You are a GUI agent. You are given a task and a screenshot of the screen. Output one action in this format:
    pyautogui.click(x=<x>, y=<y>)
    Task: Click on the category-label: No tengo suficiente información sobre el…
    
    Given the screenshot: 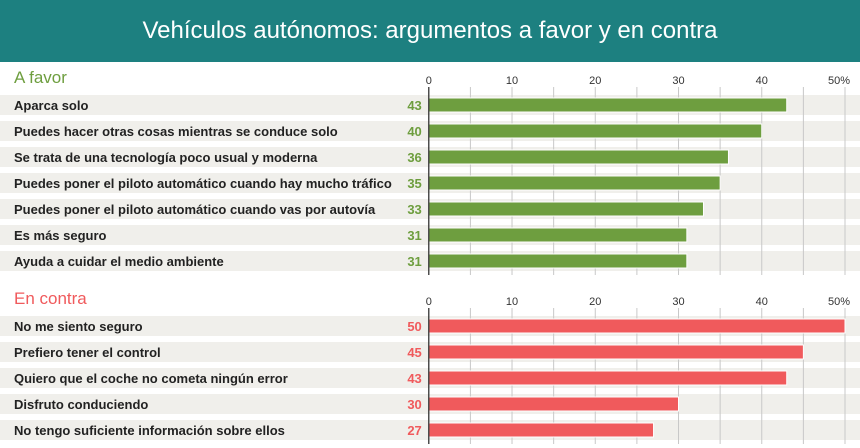 What is the action you would take?
    pyautogui.click(x=149, y=430)
    